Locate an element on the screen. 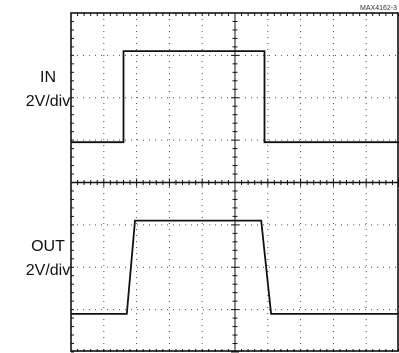 The height and width of the screenshot is (353, 399). part-number-label: MAX4162-3 is located at coordinates (378, 8).